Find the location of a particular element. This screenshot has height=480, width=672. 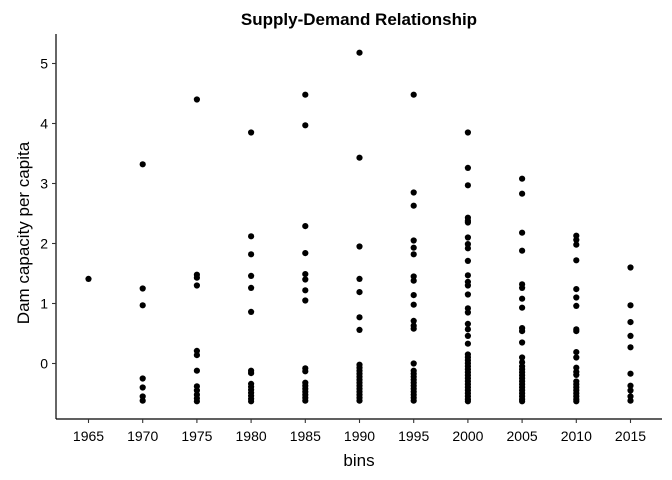

chart-title: Supply-Demand Relationship is located at coordinates (359, 19).